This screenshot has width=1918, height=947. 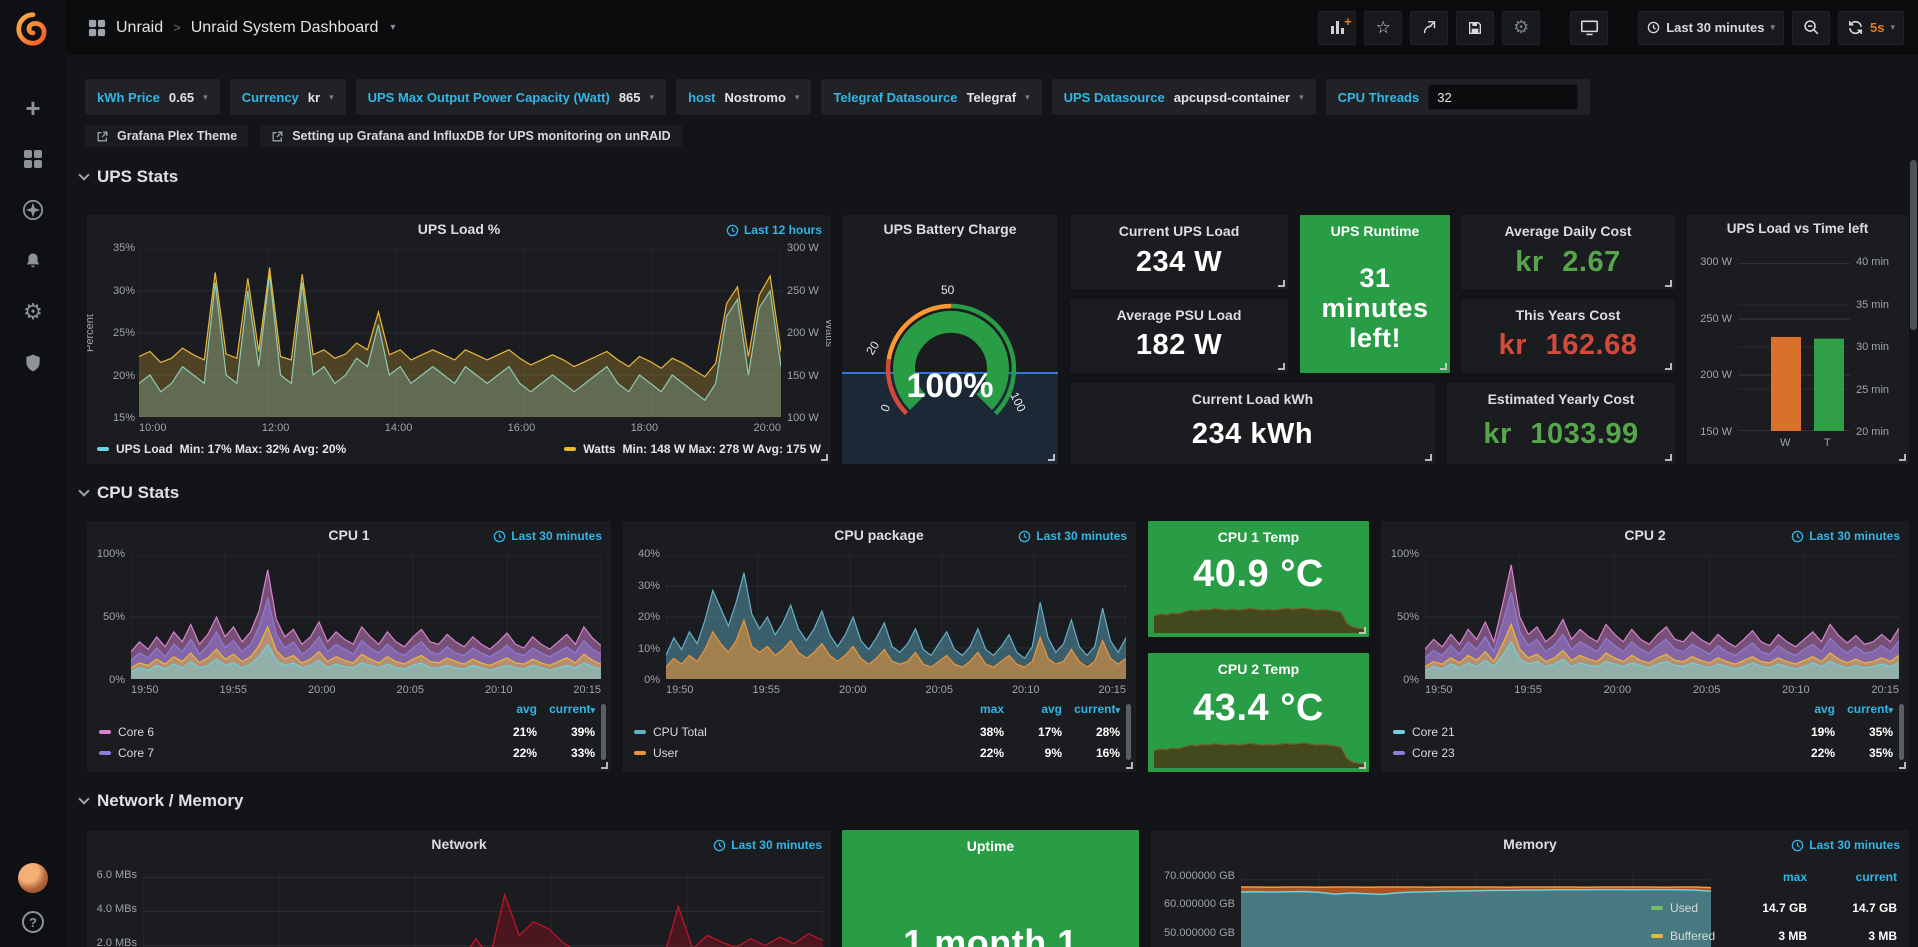 I want to click on alerting-bell-icon, so click(x=33, y=261).